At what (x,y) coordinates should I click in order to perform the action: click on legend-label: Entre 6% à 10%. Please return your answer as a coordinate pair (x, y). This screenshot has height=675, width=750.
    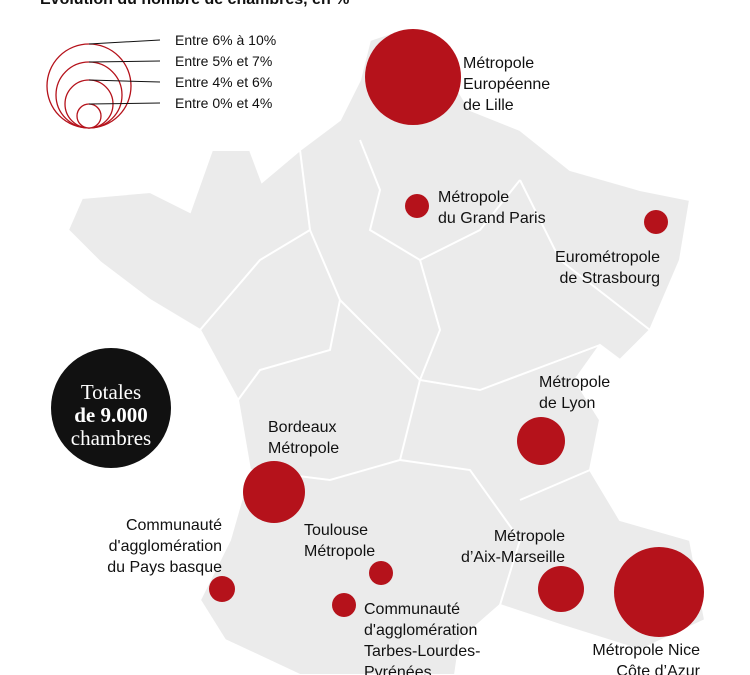
    Looking at the image, I should click on (225, 40).